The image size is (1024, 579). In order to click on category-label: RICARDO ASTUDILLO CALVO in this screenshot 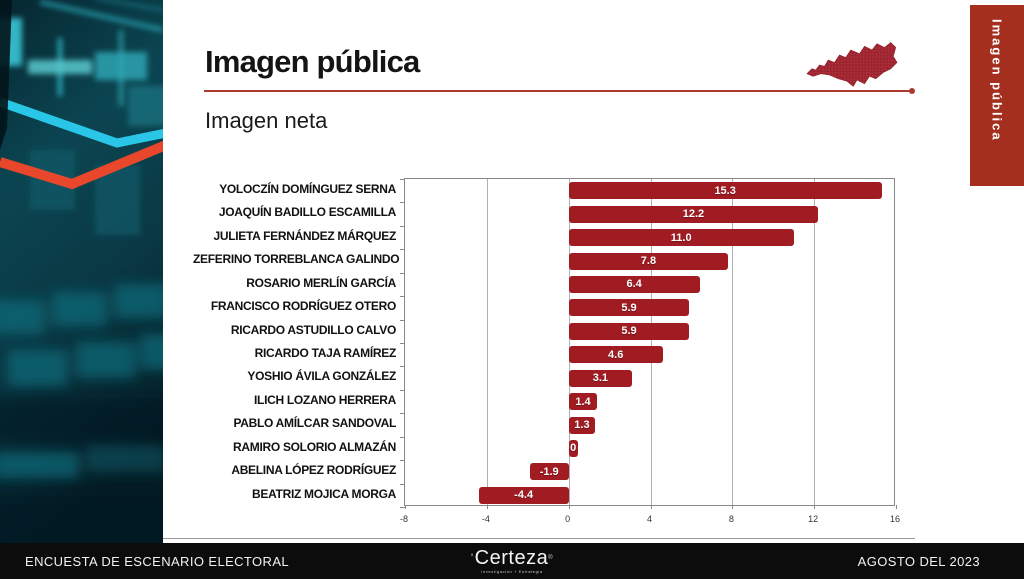, I will do `click(313, 329)`.